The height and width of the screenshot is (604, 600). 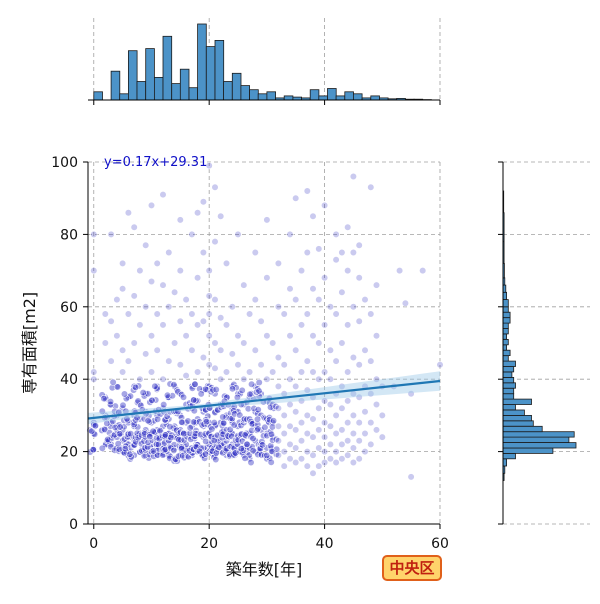 I want to click on y-tick-label: 60, so click(x=69, y=308).